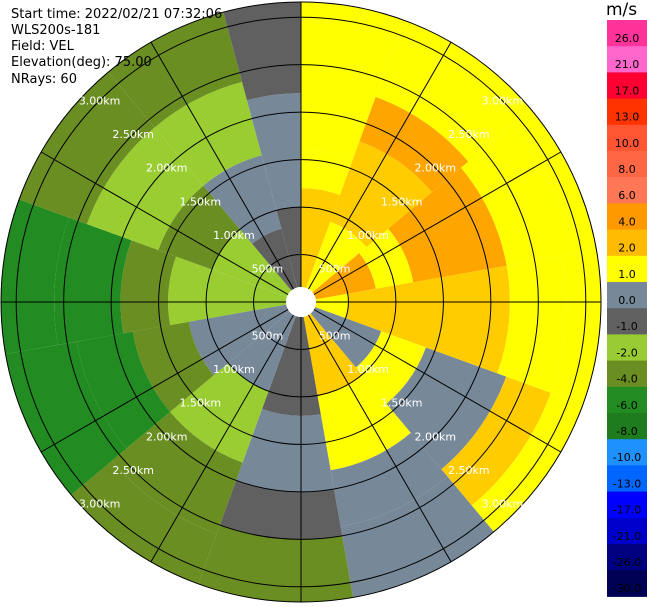 The width and height of the screenshot is (647, 607). I want to click on colorbar-tick-label: -8.0, so click(626, 431).